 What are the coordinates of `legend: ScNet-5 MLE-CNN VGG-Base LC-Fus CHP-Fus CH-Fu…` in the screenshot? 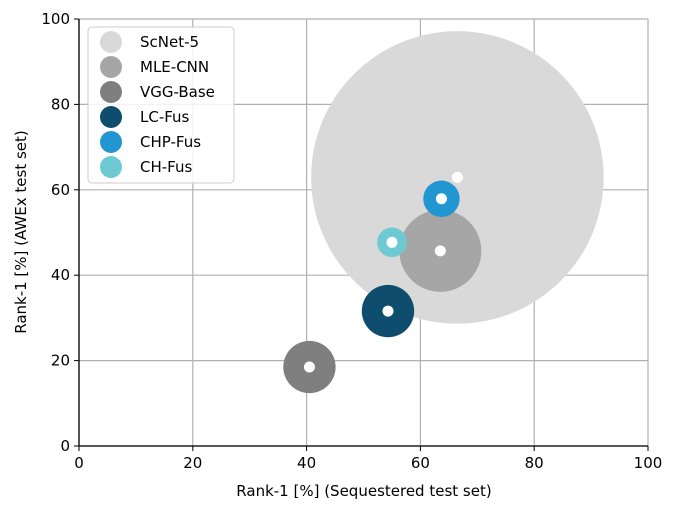 It's located at (161, 105).